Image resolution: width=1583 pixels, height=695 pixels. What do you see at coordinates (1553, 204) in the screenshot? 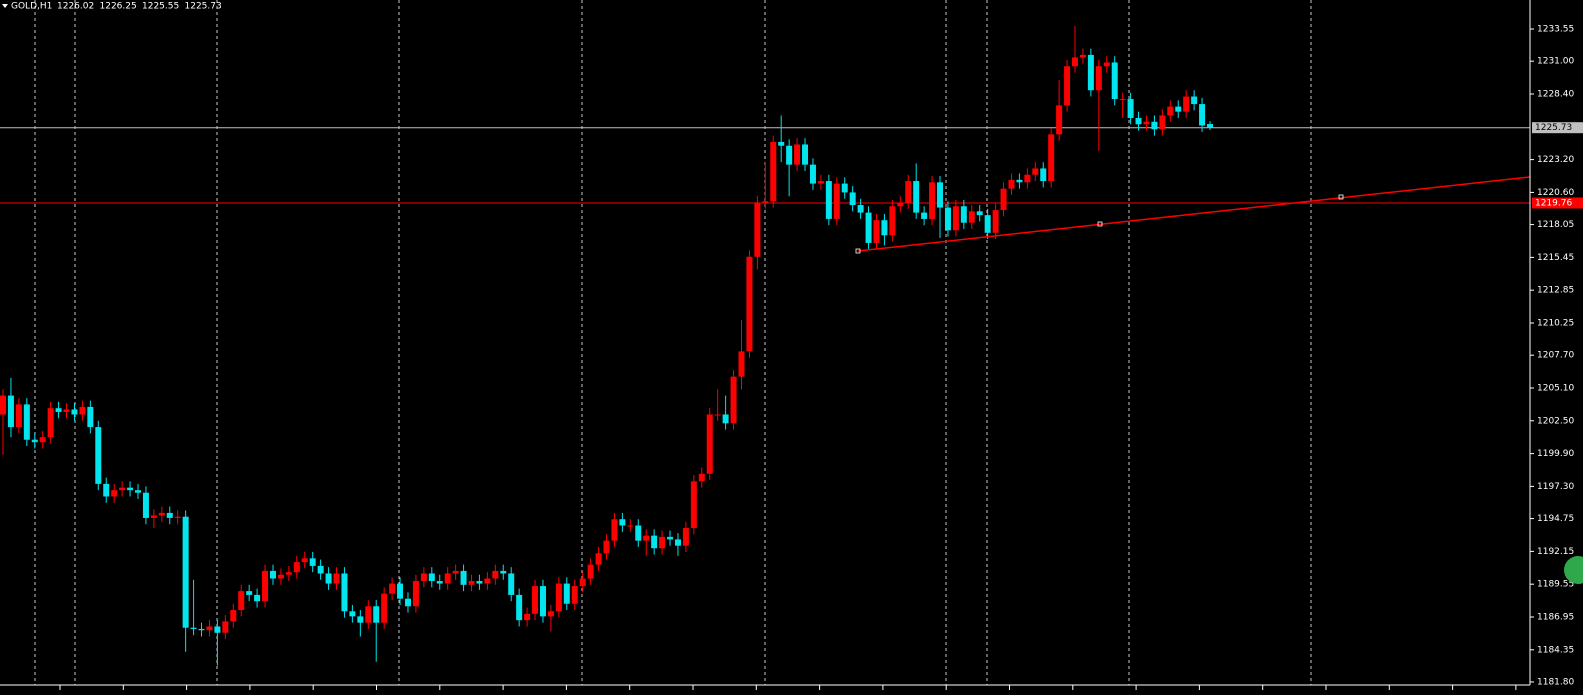
I see `price-label: 1219.76` at bounding box center [1553, 204].